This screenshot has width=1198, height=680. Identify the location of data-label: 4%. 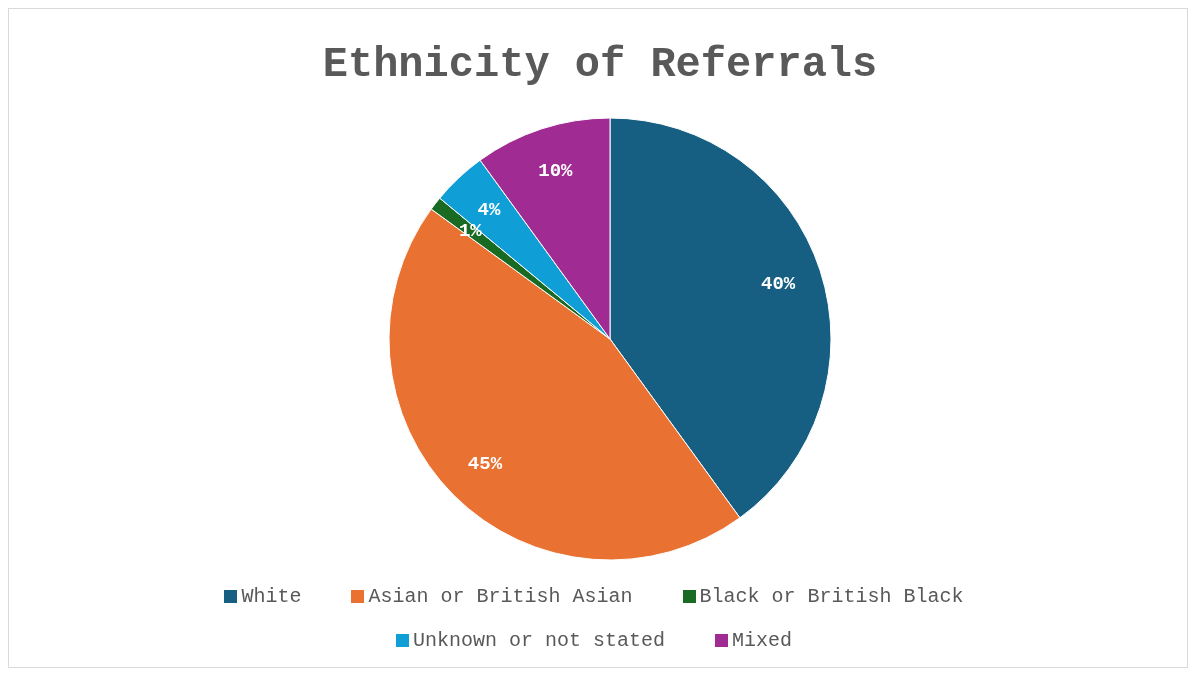
(489, 210).